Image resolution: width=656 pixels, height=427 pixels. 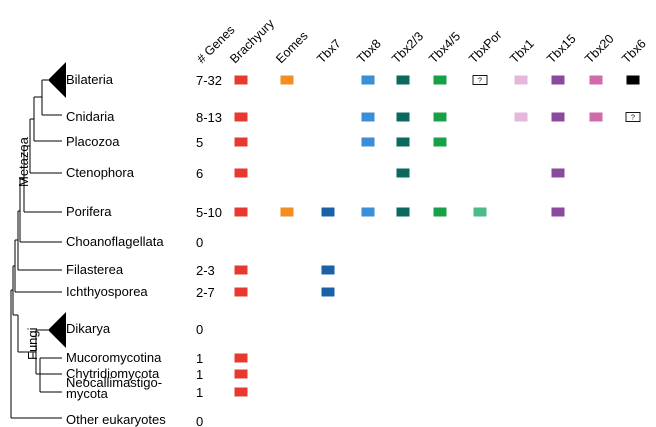 What do you see at coordinates (561, 49) in the screenshot?
I see `column-header-tbx15: Tbx15` at bounding box center [561, 49].